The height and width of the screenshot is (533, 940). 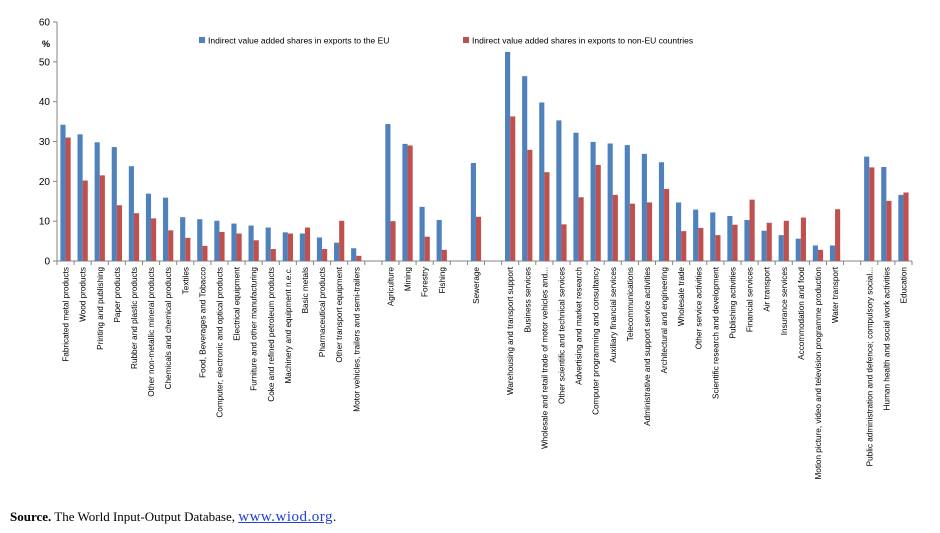 I want to click on x-tick-label: Financial services, so click(x=750, y=299).